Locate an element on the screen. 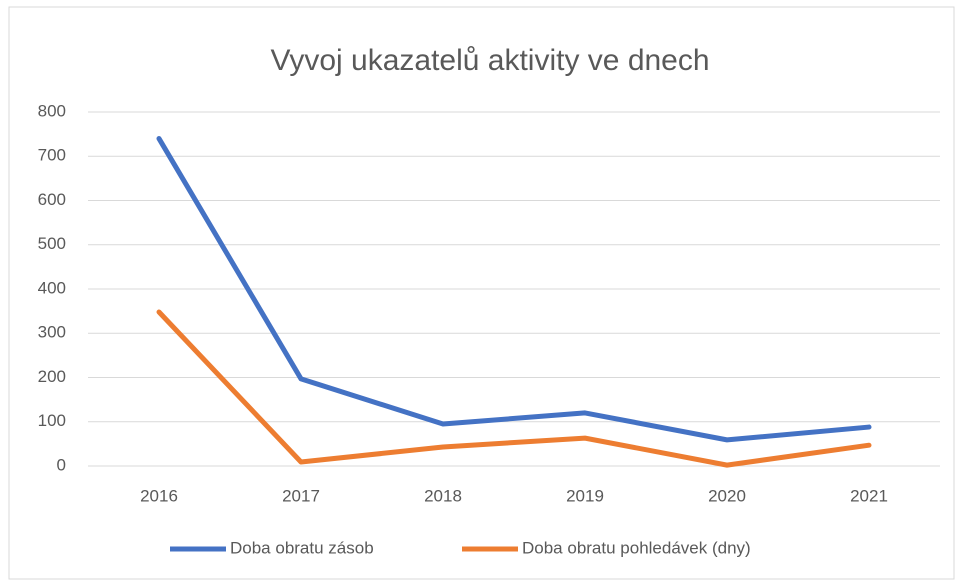 The image size is (957, 581). y-tick-label: 400 is located at coordinates (52, 287).